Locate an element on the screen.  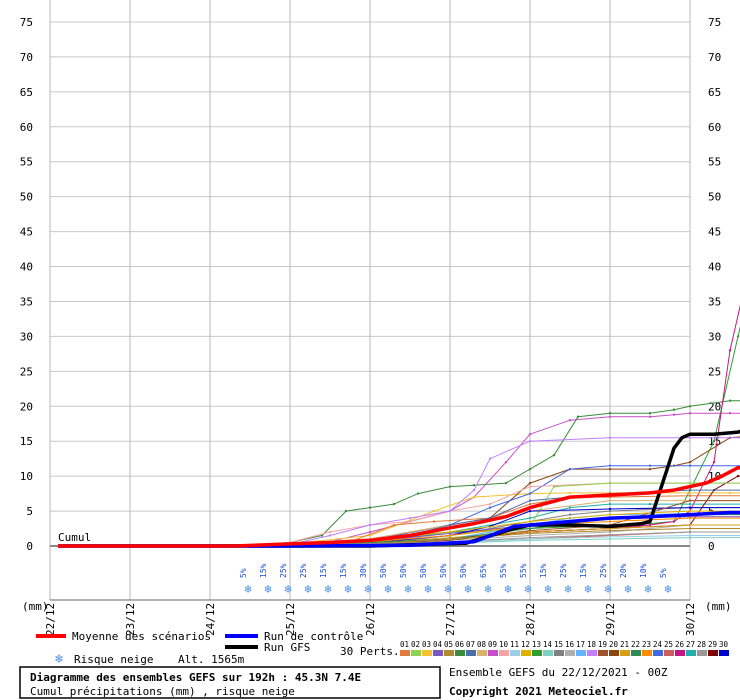
snow-risk-value: 5% is located at coordinates (663, 573).